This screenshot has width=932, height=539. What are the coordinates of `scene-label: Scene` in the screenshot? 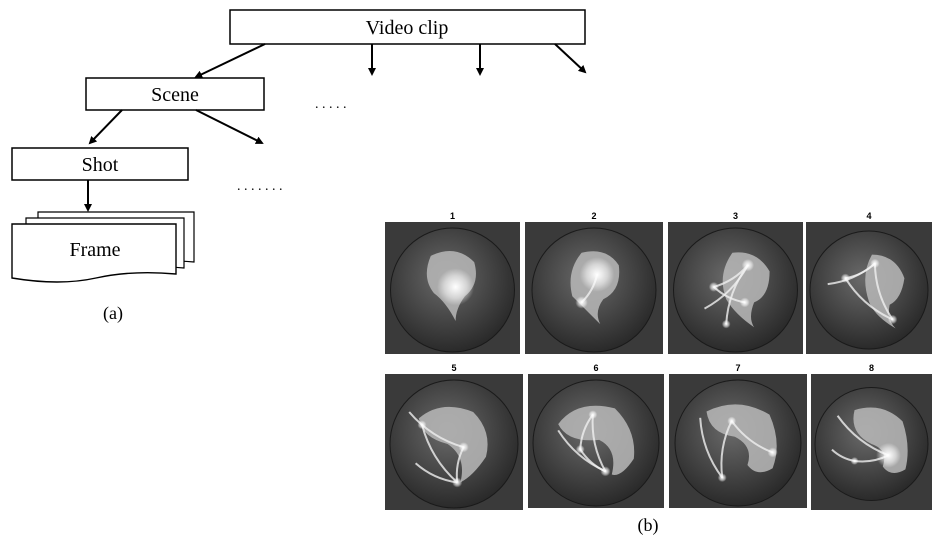 It's located at (175, 95).